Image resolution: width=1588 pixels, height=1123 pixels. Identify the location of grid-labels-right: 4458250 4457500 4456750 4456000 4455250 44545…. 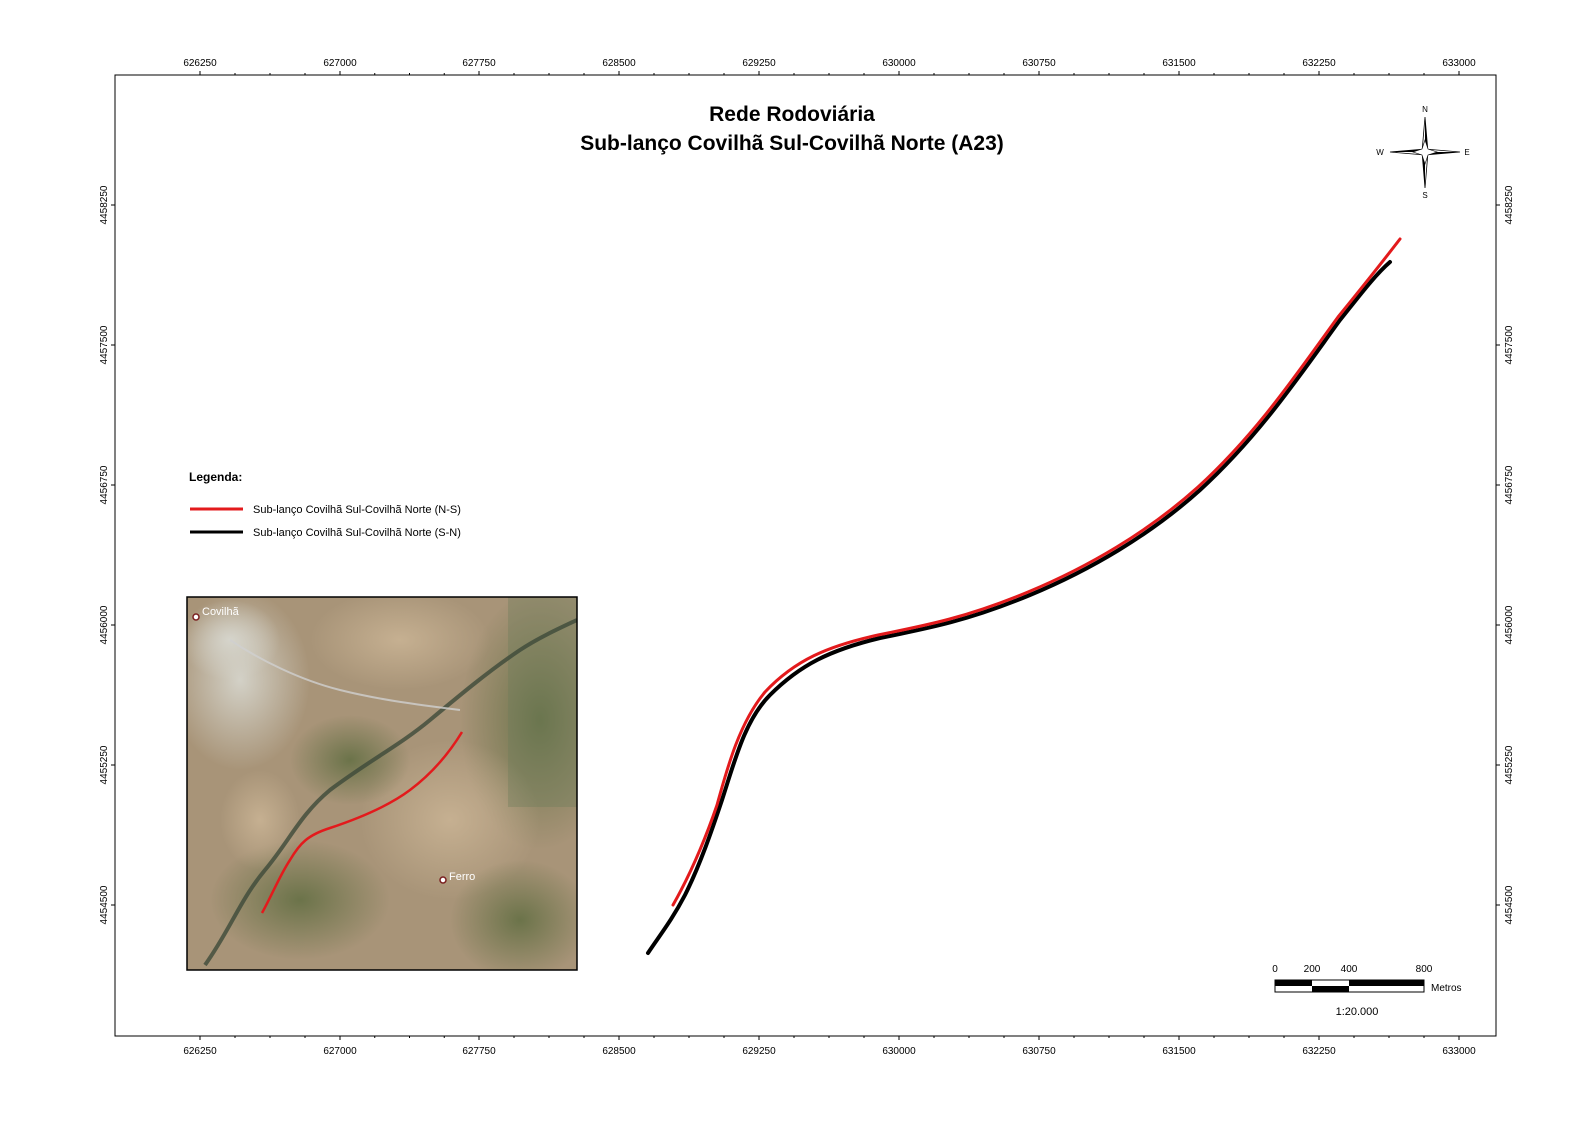
(1509, 554).